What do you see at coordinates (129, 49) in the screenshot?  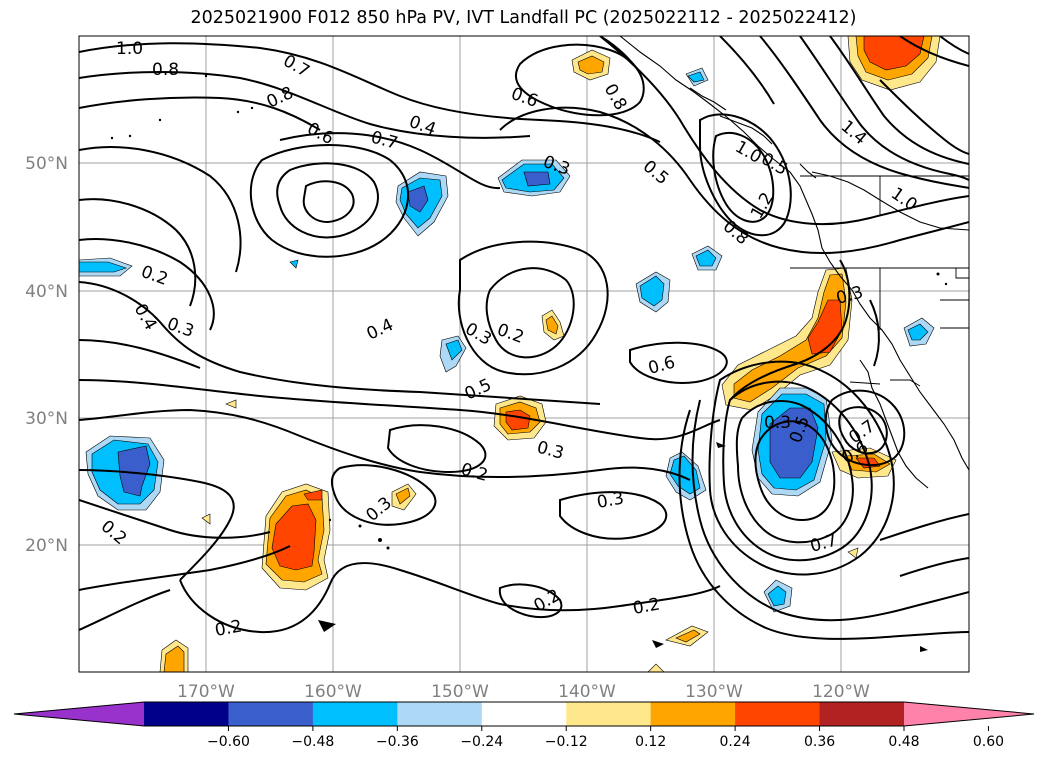 I see `contour-label: 1.0` at bounding box center [129, 49].